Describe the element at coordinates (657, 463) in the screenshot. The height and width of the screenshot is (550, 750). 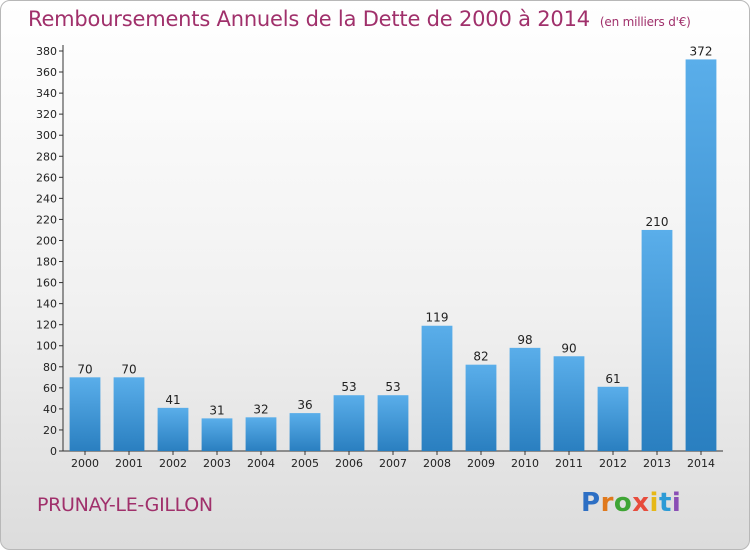
I see `x-tick-label: 2013` at that location.